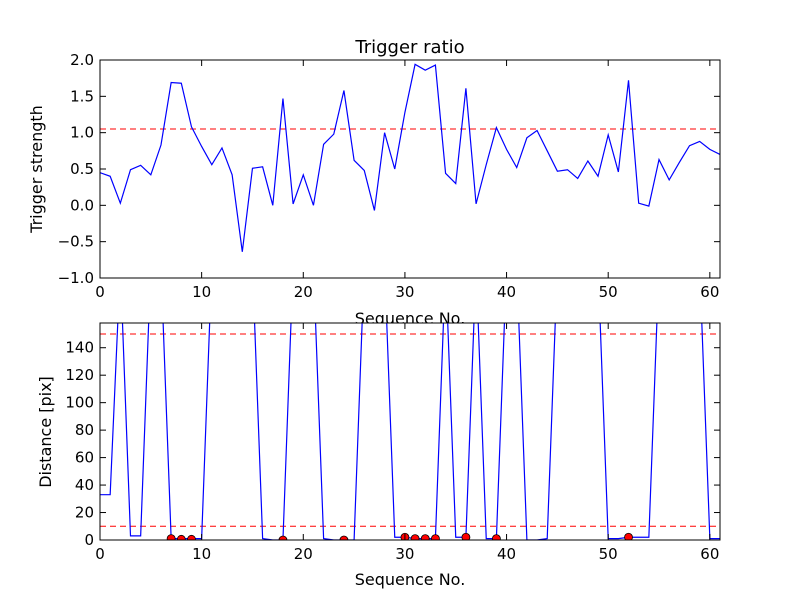 The image size is (800, 600). What do you see at coordinates (82, 96) in the screenshot?
I see `y-tick-label: 1.5` at bounding box center [82, 96].